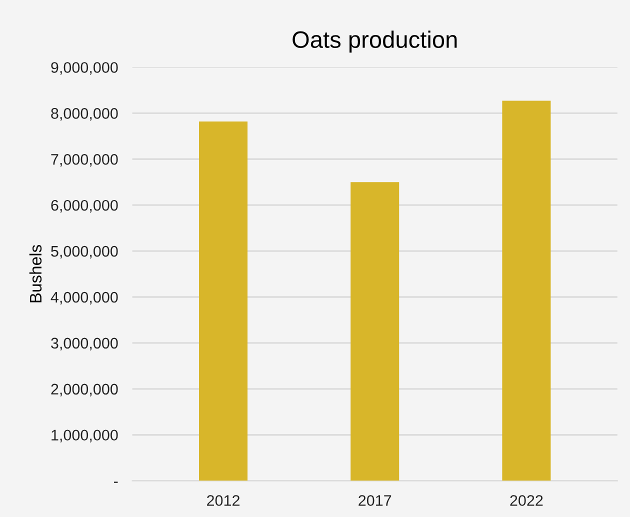  I want to click on y-tick-label: 5,000,000, so click(84, 252).